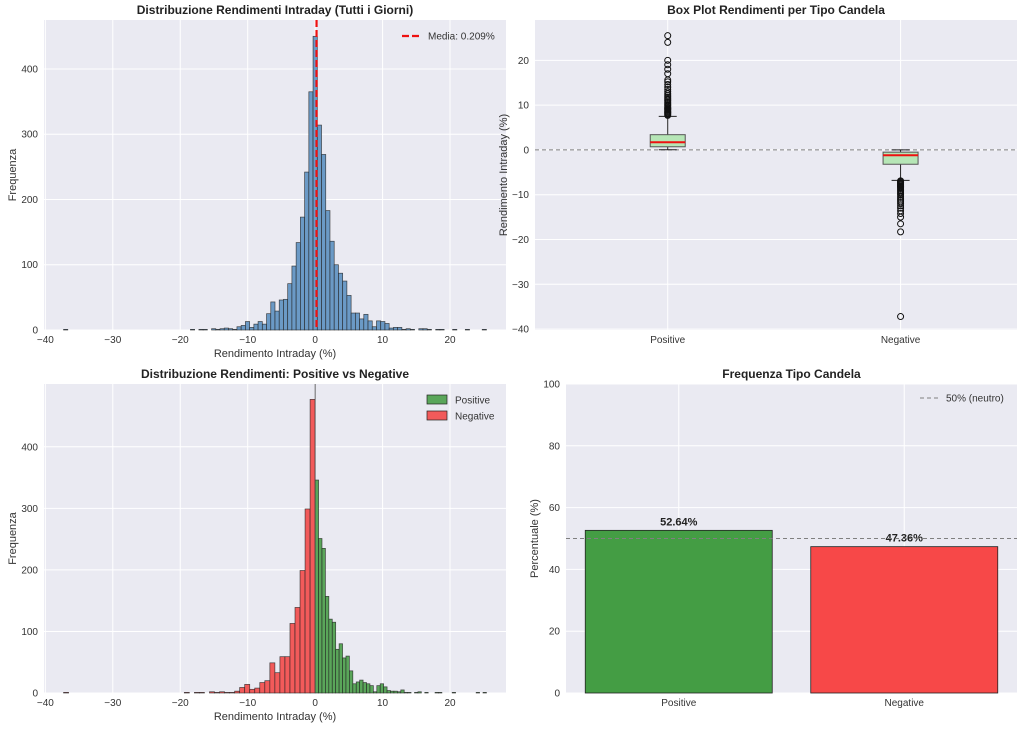  I want to click on legend-label: Media: 0.209%, so click(461, 37).